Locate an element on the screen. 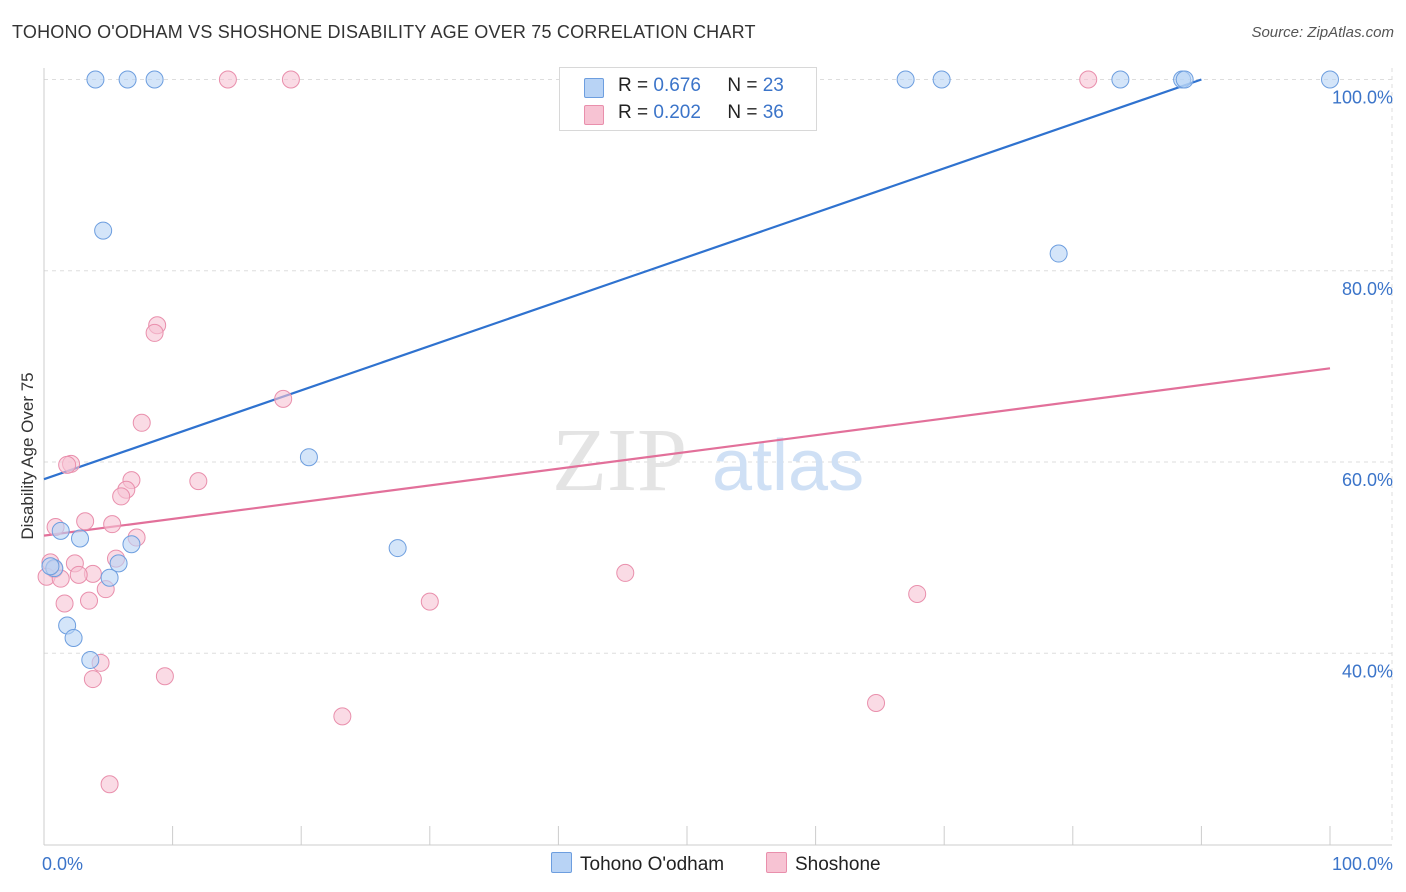 Image resolution: width=1406 pixels, height=892 pixels. bottom-legend-tohono: Tohono O'odham is located at coordinates (637, 864).